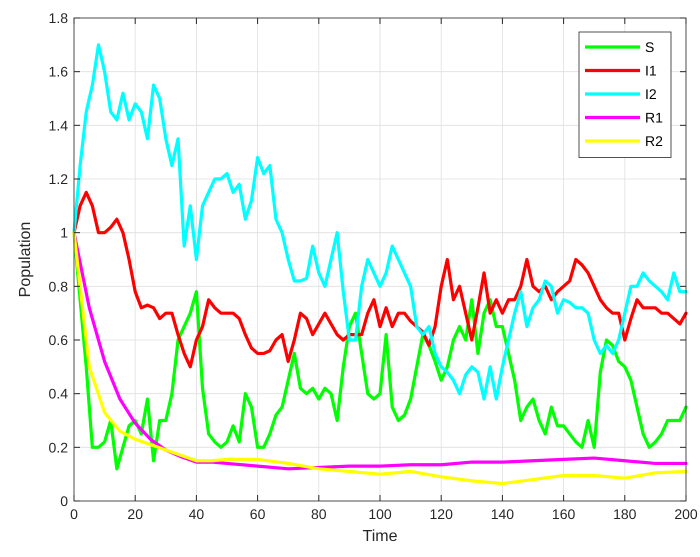  Describe the element at coordinates (25, 260) in the screenshot. I see `y-axis-title: Population` at that location.